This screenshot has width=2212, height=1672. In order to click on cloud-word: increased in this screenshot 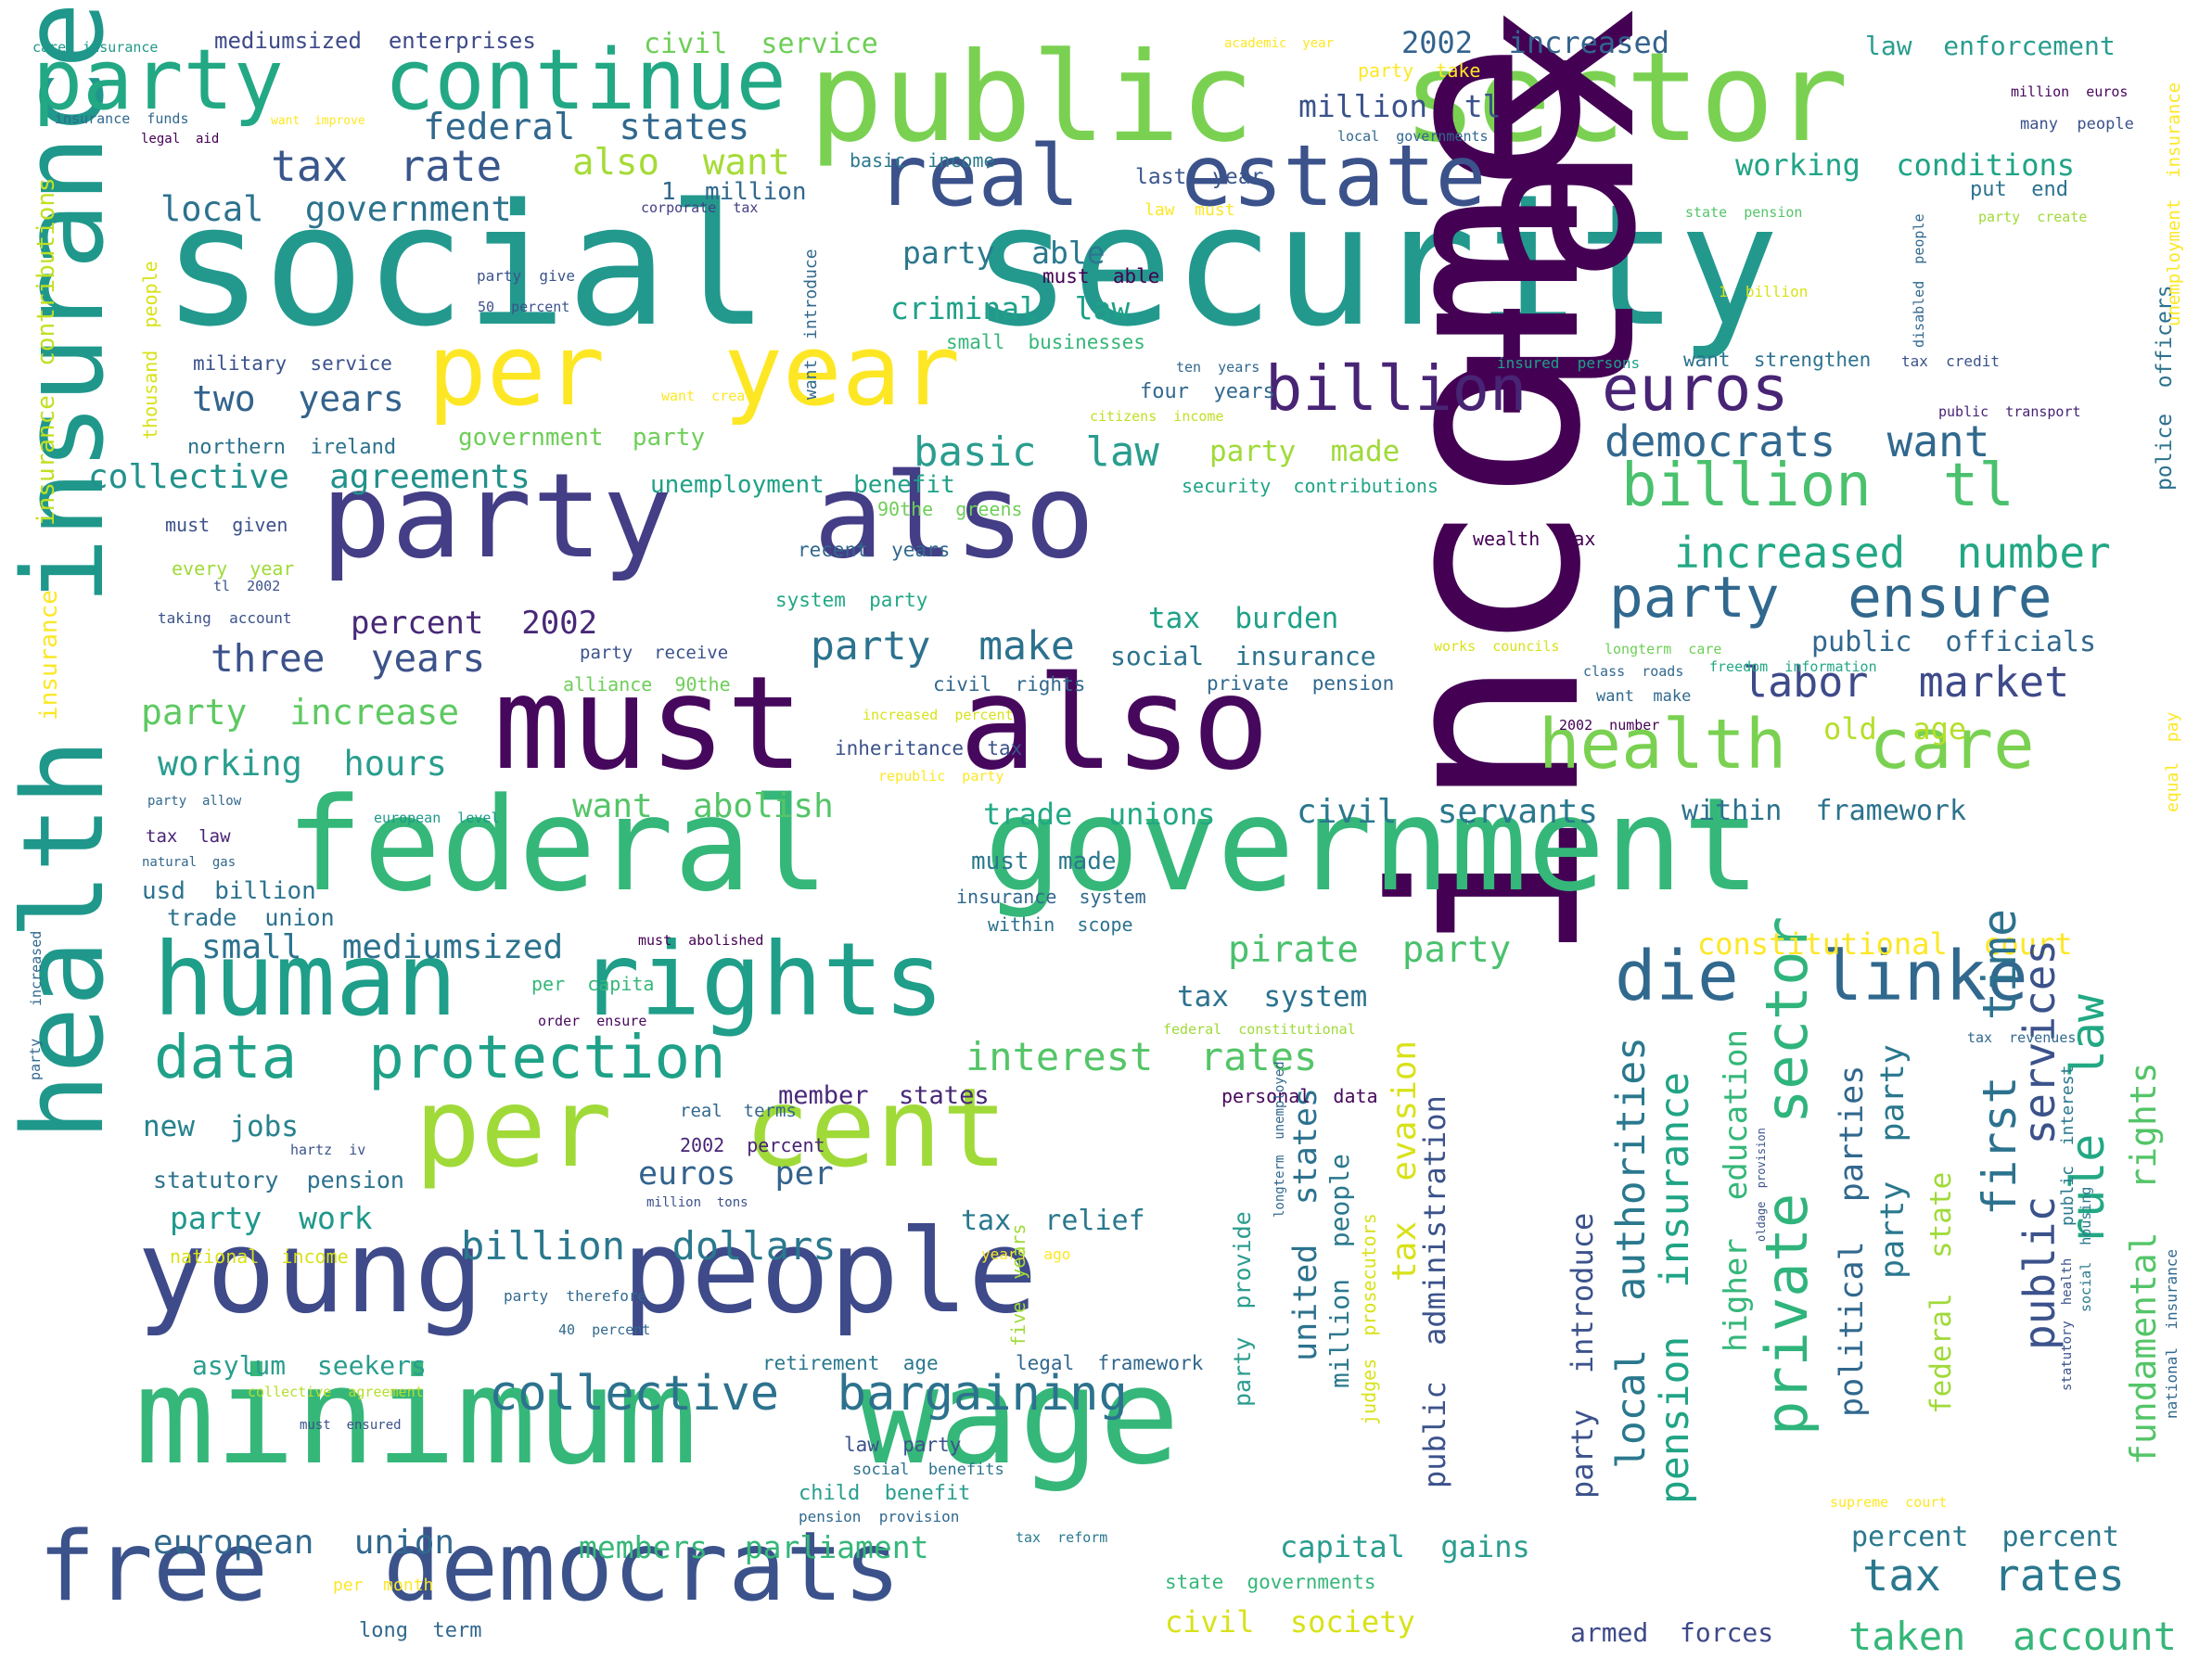, I will do `click(36, 968)`.